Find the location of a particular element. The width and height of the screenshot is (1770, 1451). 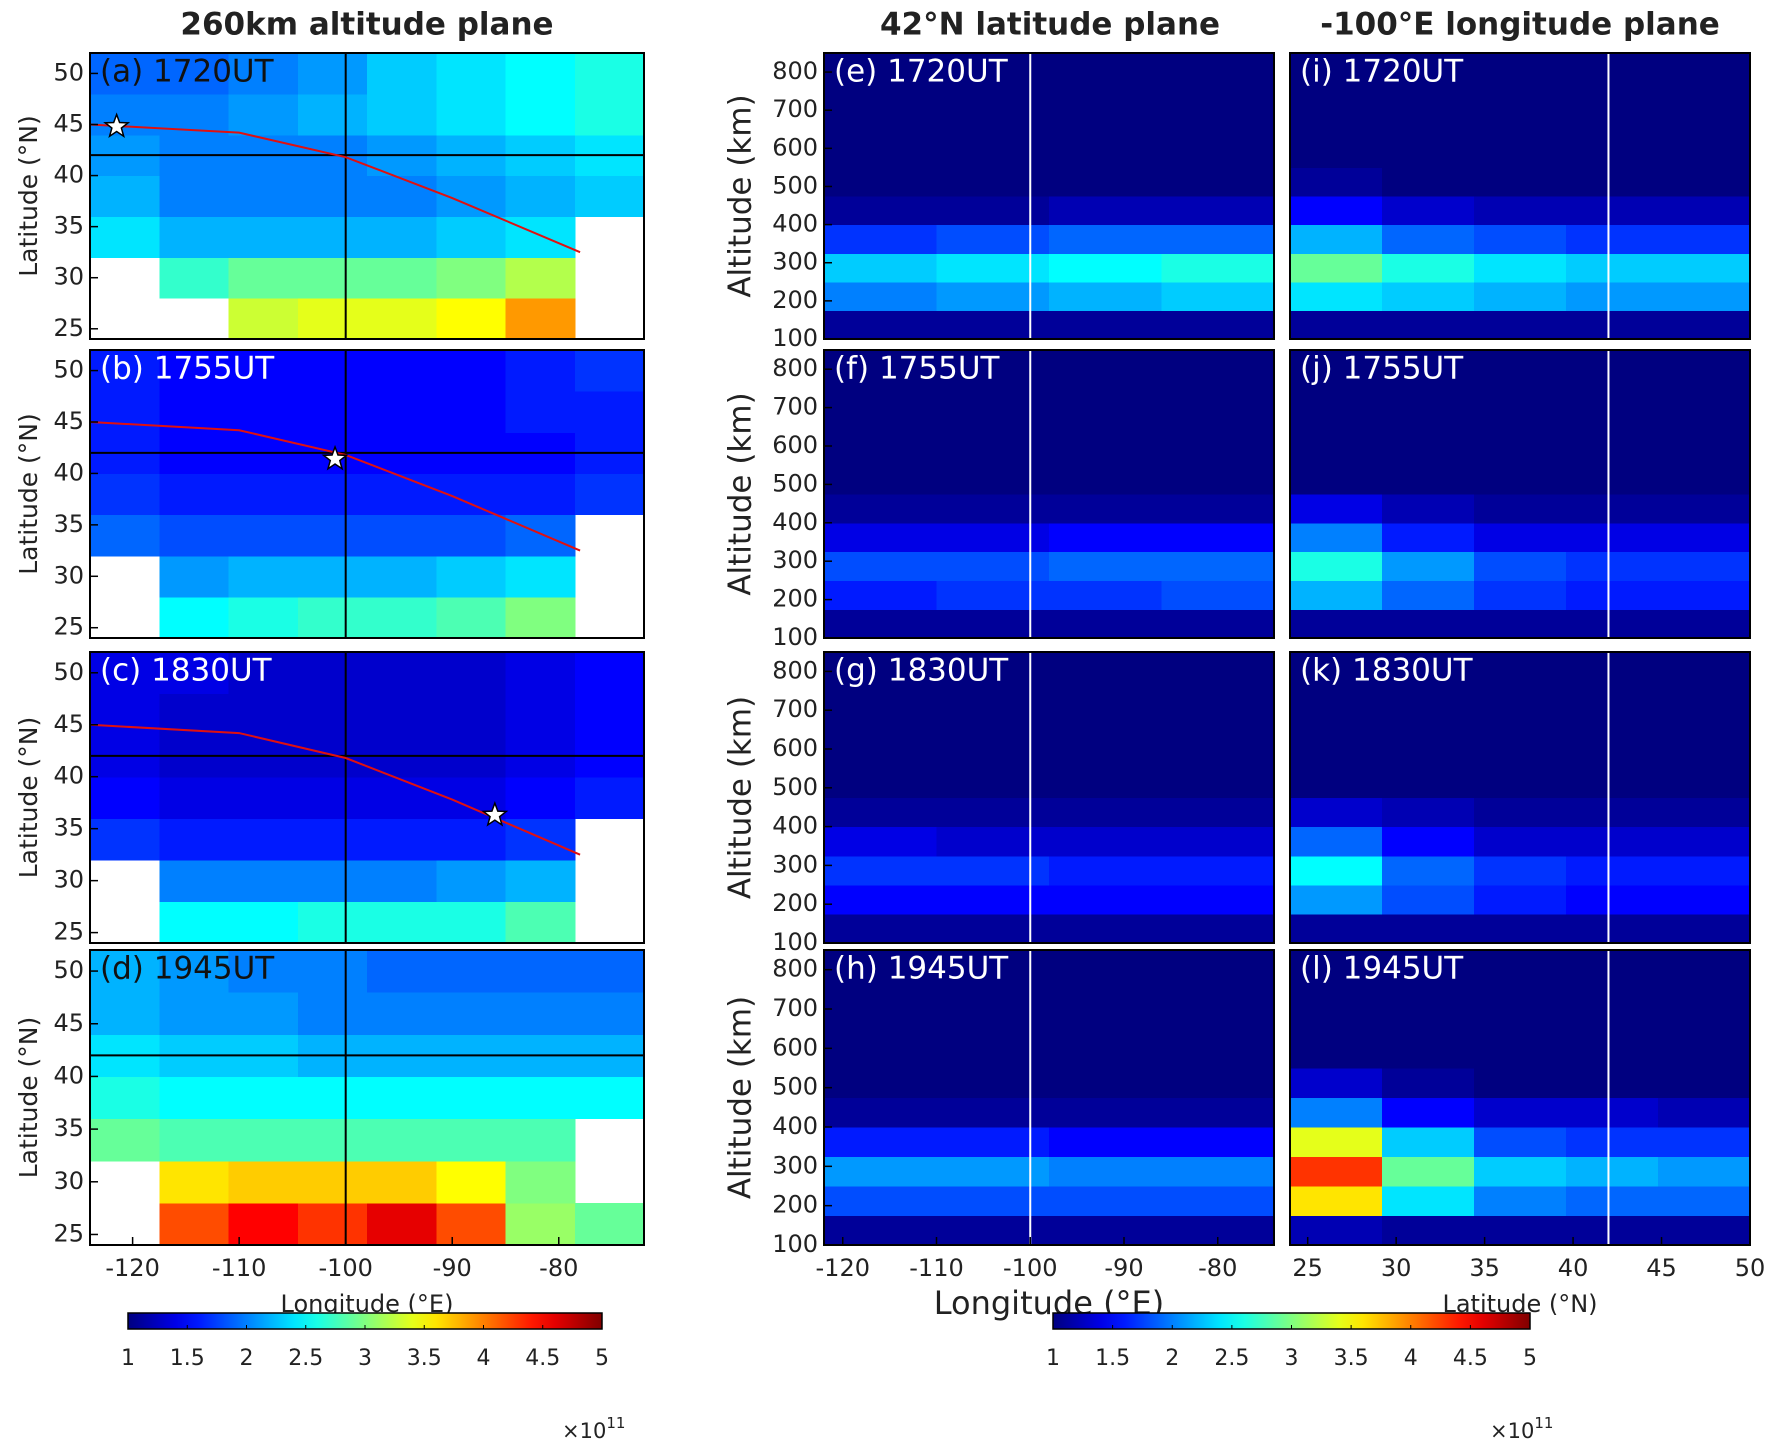

y-tick-label: 700 is located at coordinates (795, 109).